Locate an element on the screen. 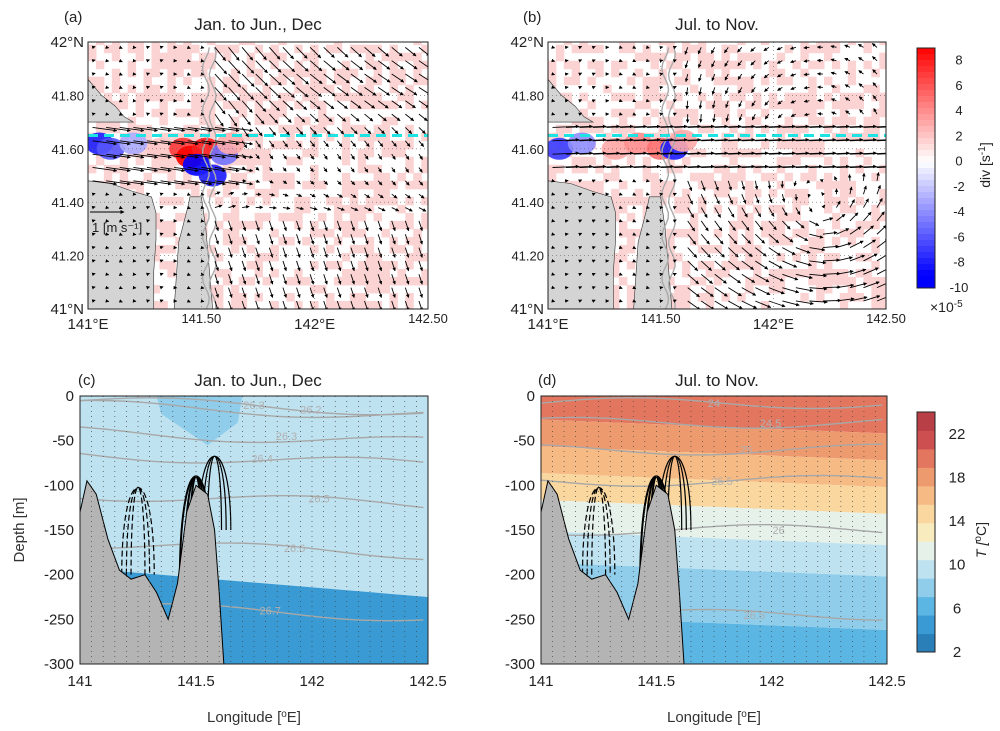 The image size is (1000, 731). x-tick-label: 142.5 is located at coordinates (428, 681).